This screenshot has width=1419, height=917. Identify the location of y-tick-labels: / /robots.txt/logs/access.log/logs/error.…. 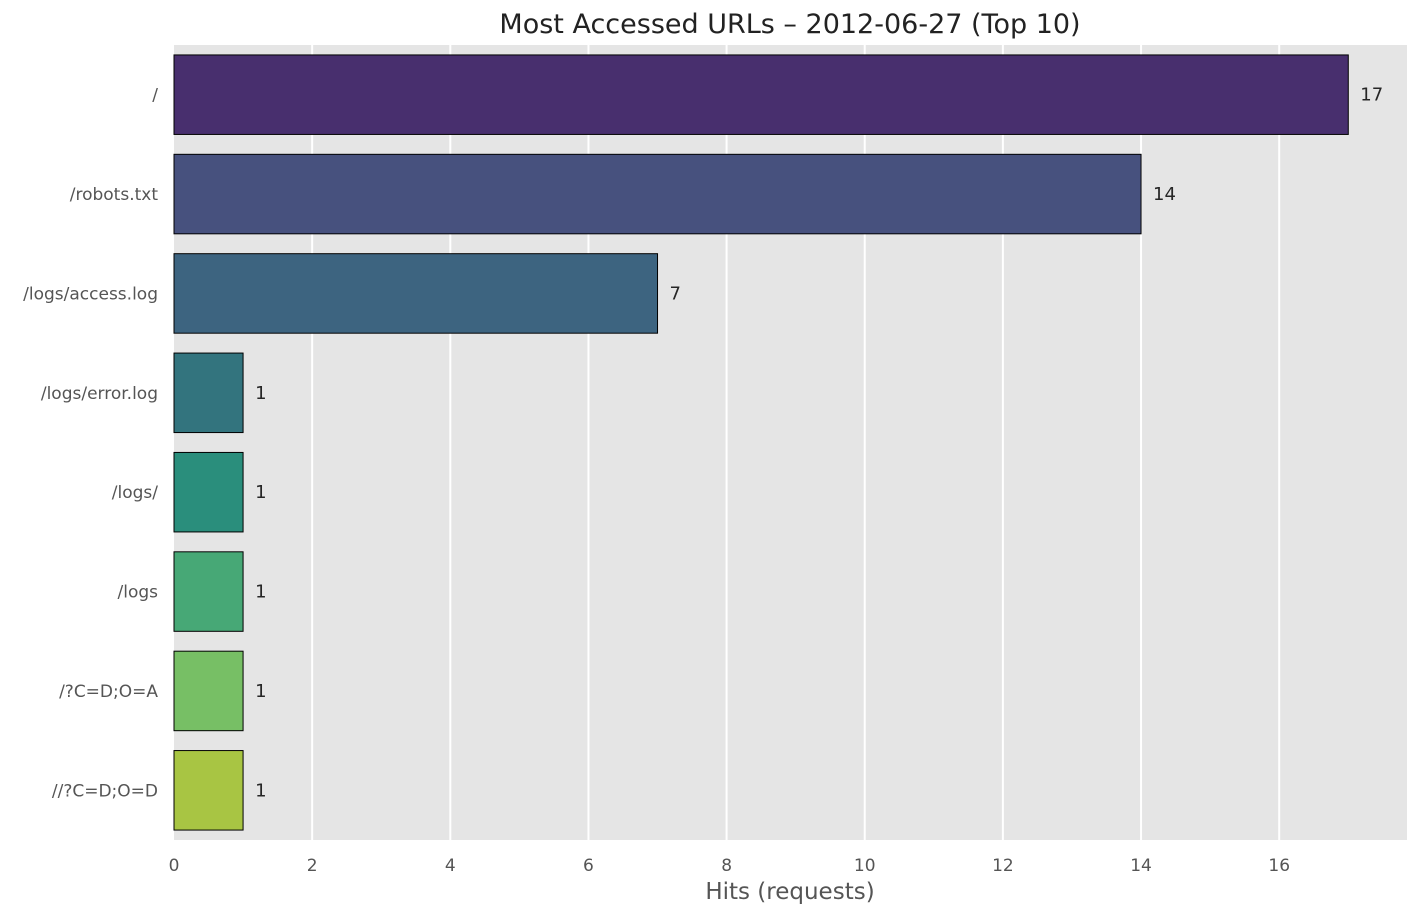
(90, 444).